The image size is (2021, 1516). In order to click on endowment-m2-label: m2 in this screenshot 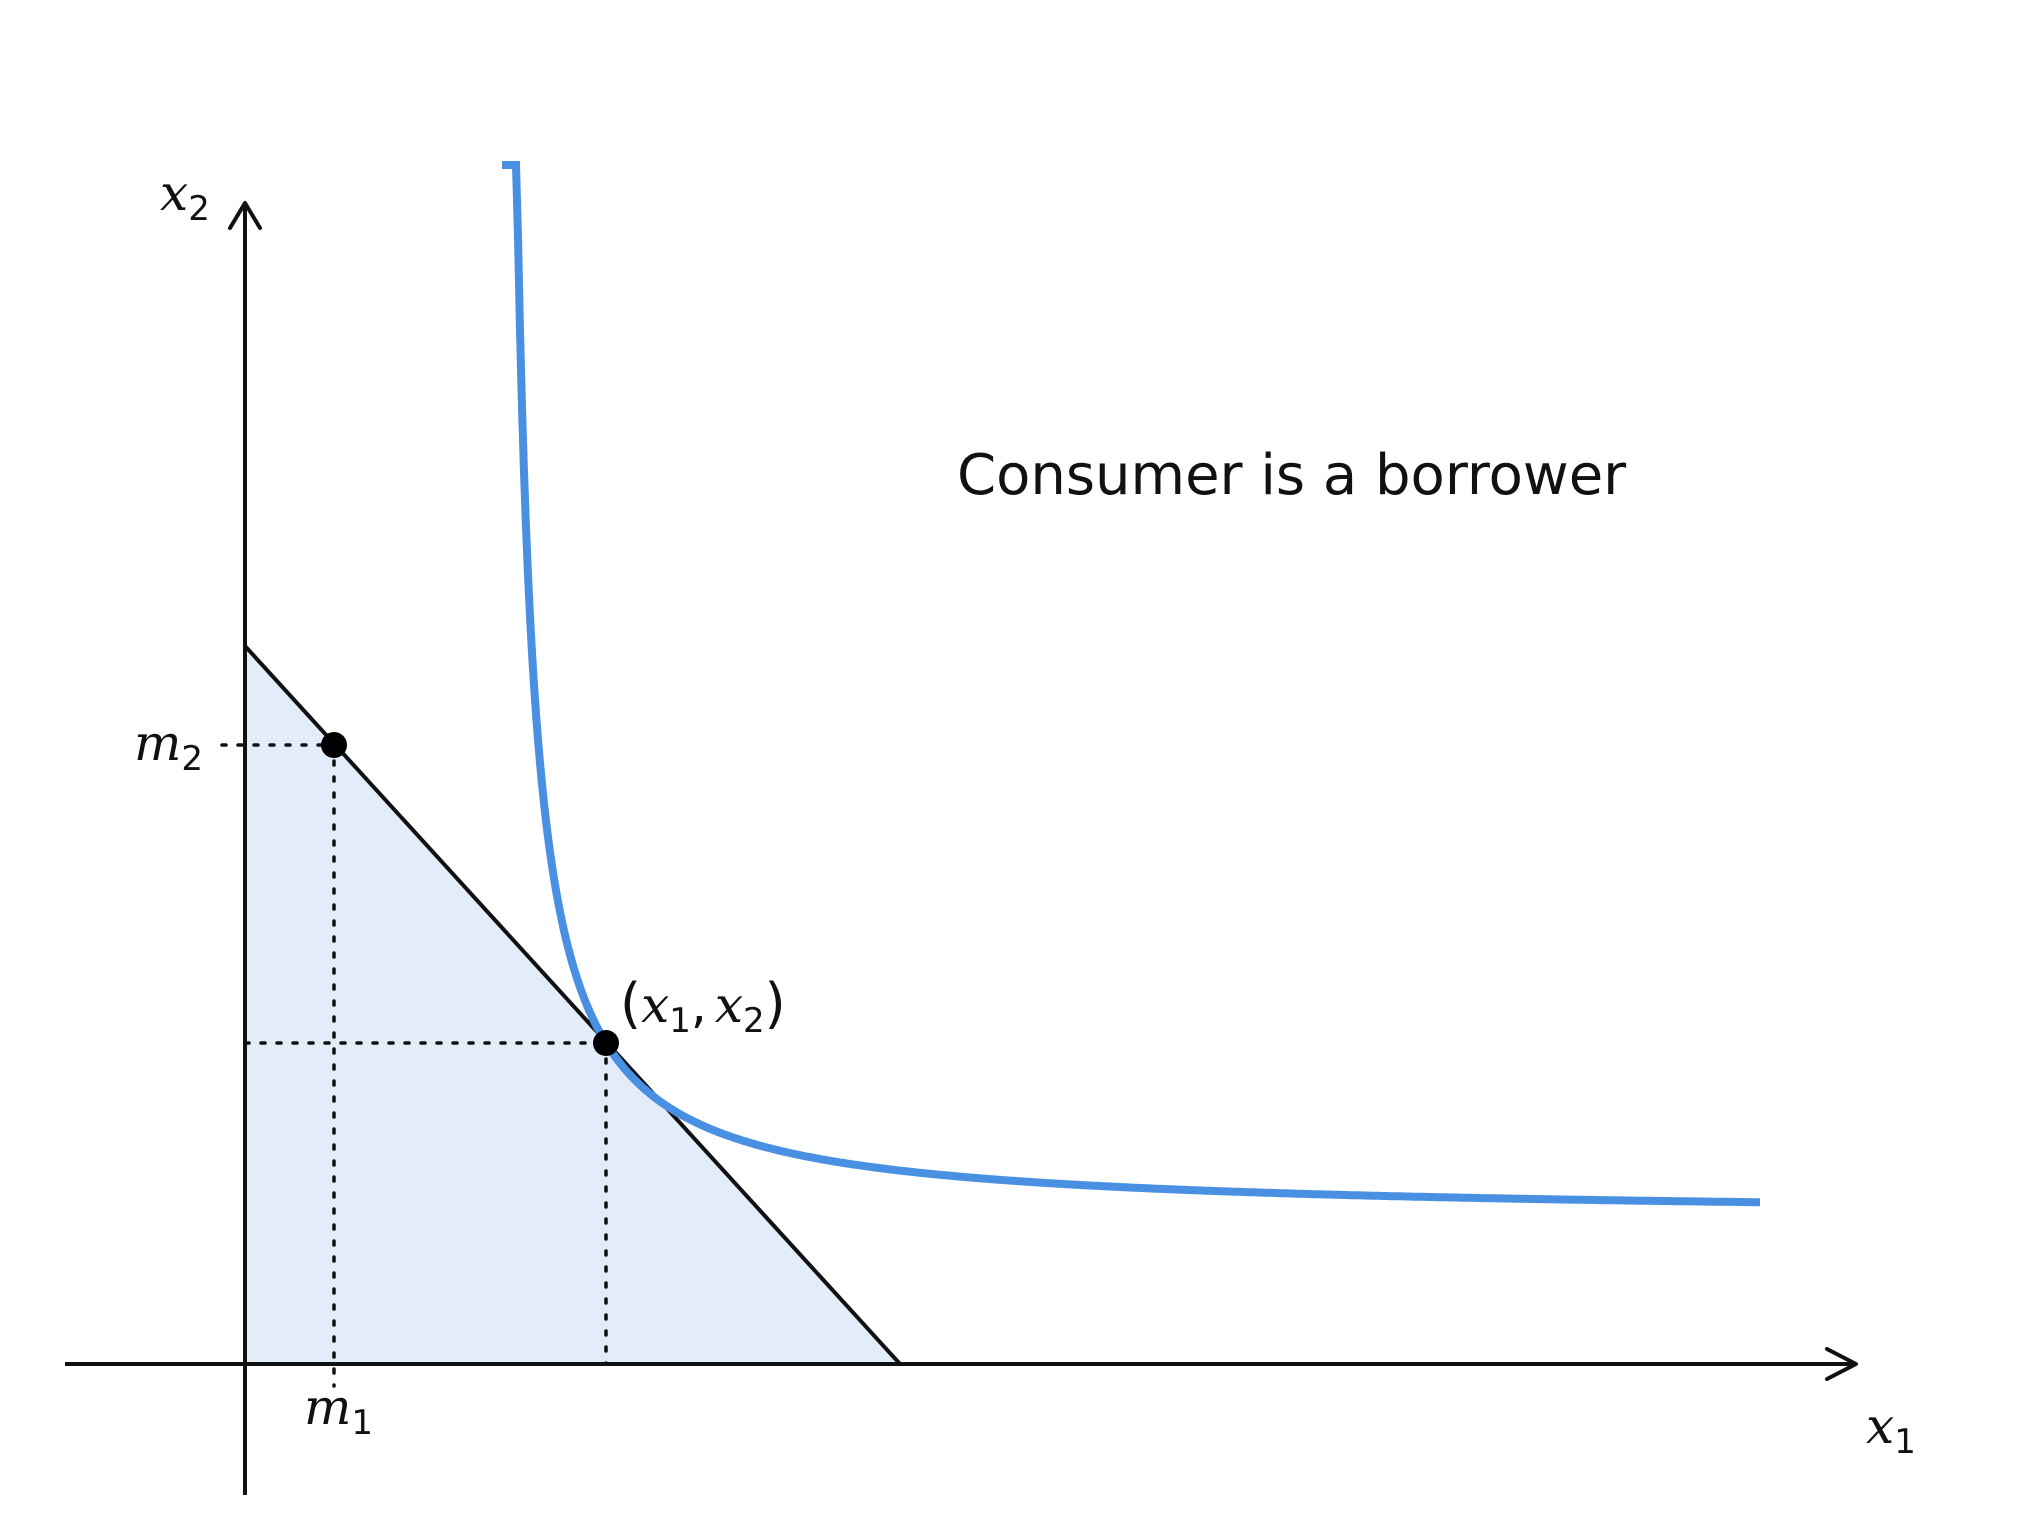, I will do `click(168, 746)`.